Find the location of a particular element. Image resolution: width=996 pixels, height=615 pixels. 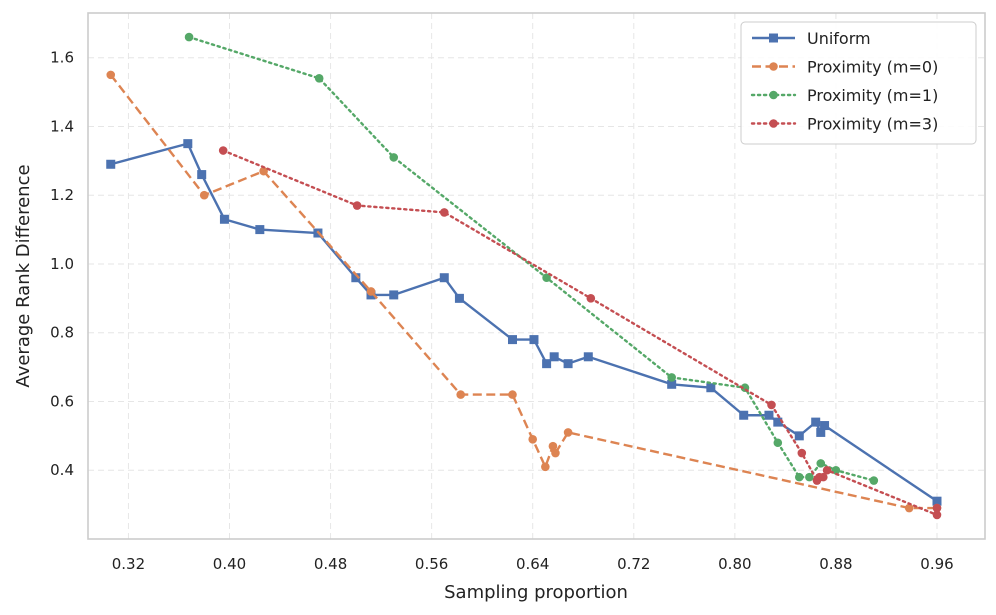

x-tick-label: 0.32 is located at coordinates (128, 564).